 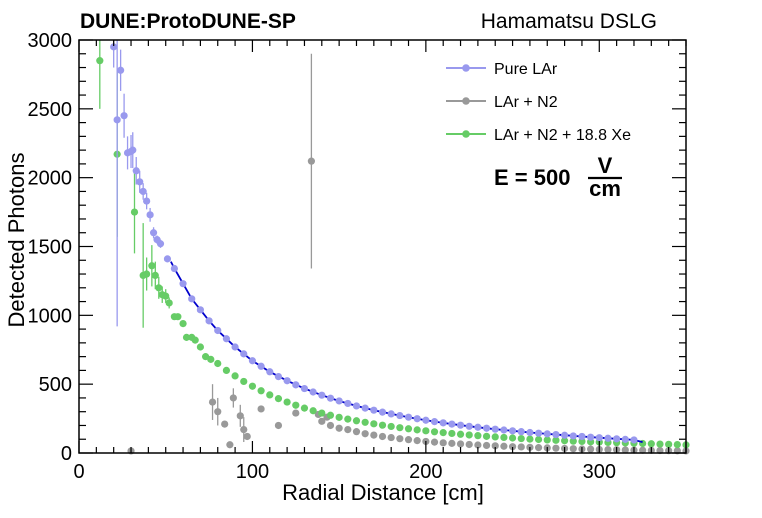 What do you see at coordinates (526, 69) in the screenshot?
I see `legend-label: Pure LAr` at bounding box center [526, 69].